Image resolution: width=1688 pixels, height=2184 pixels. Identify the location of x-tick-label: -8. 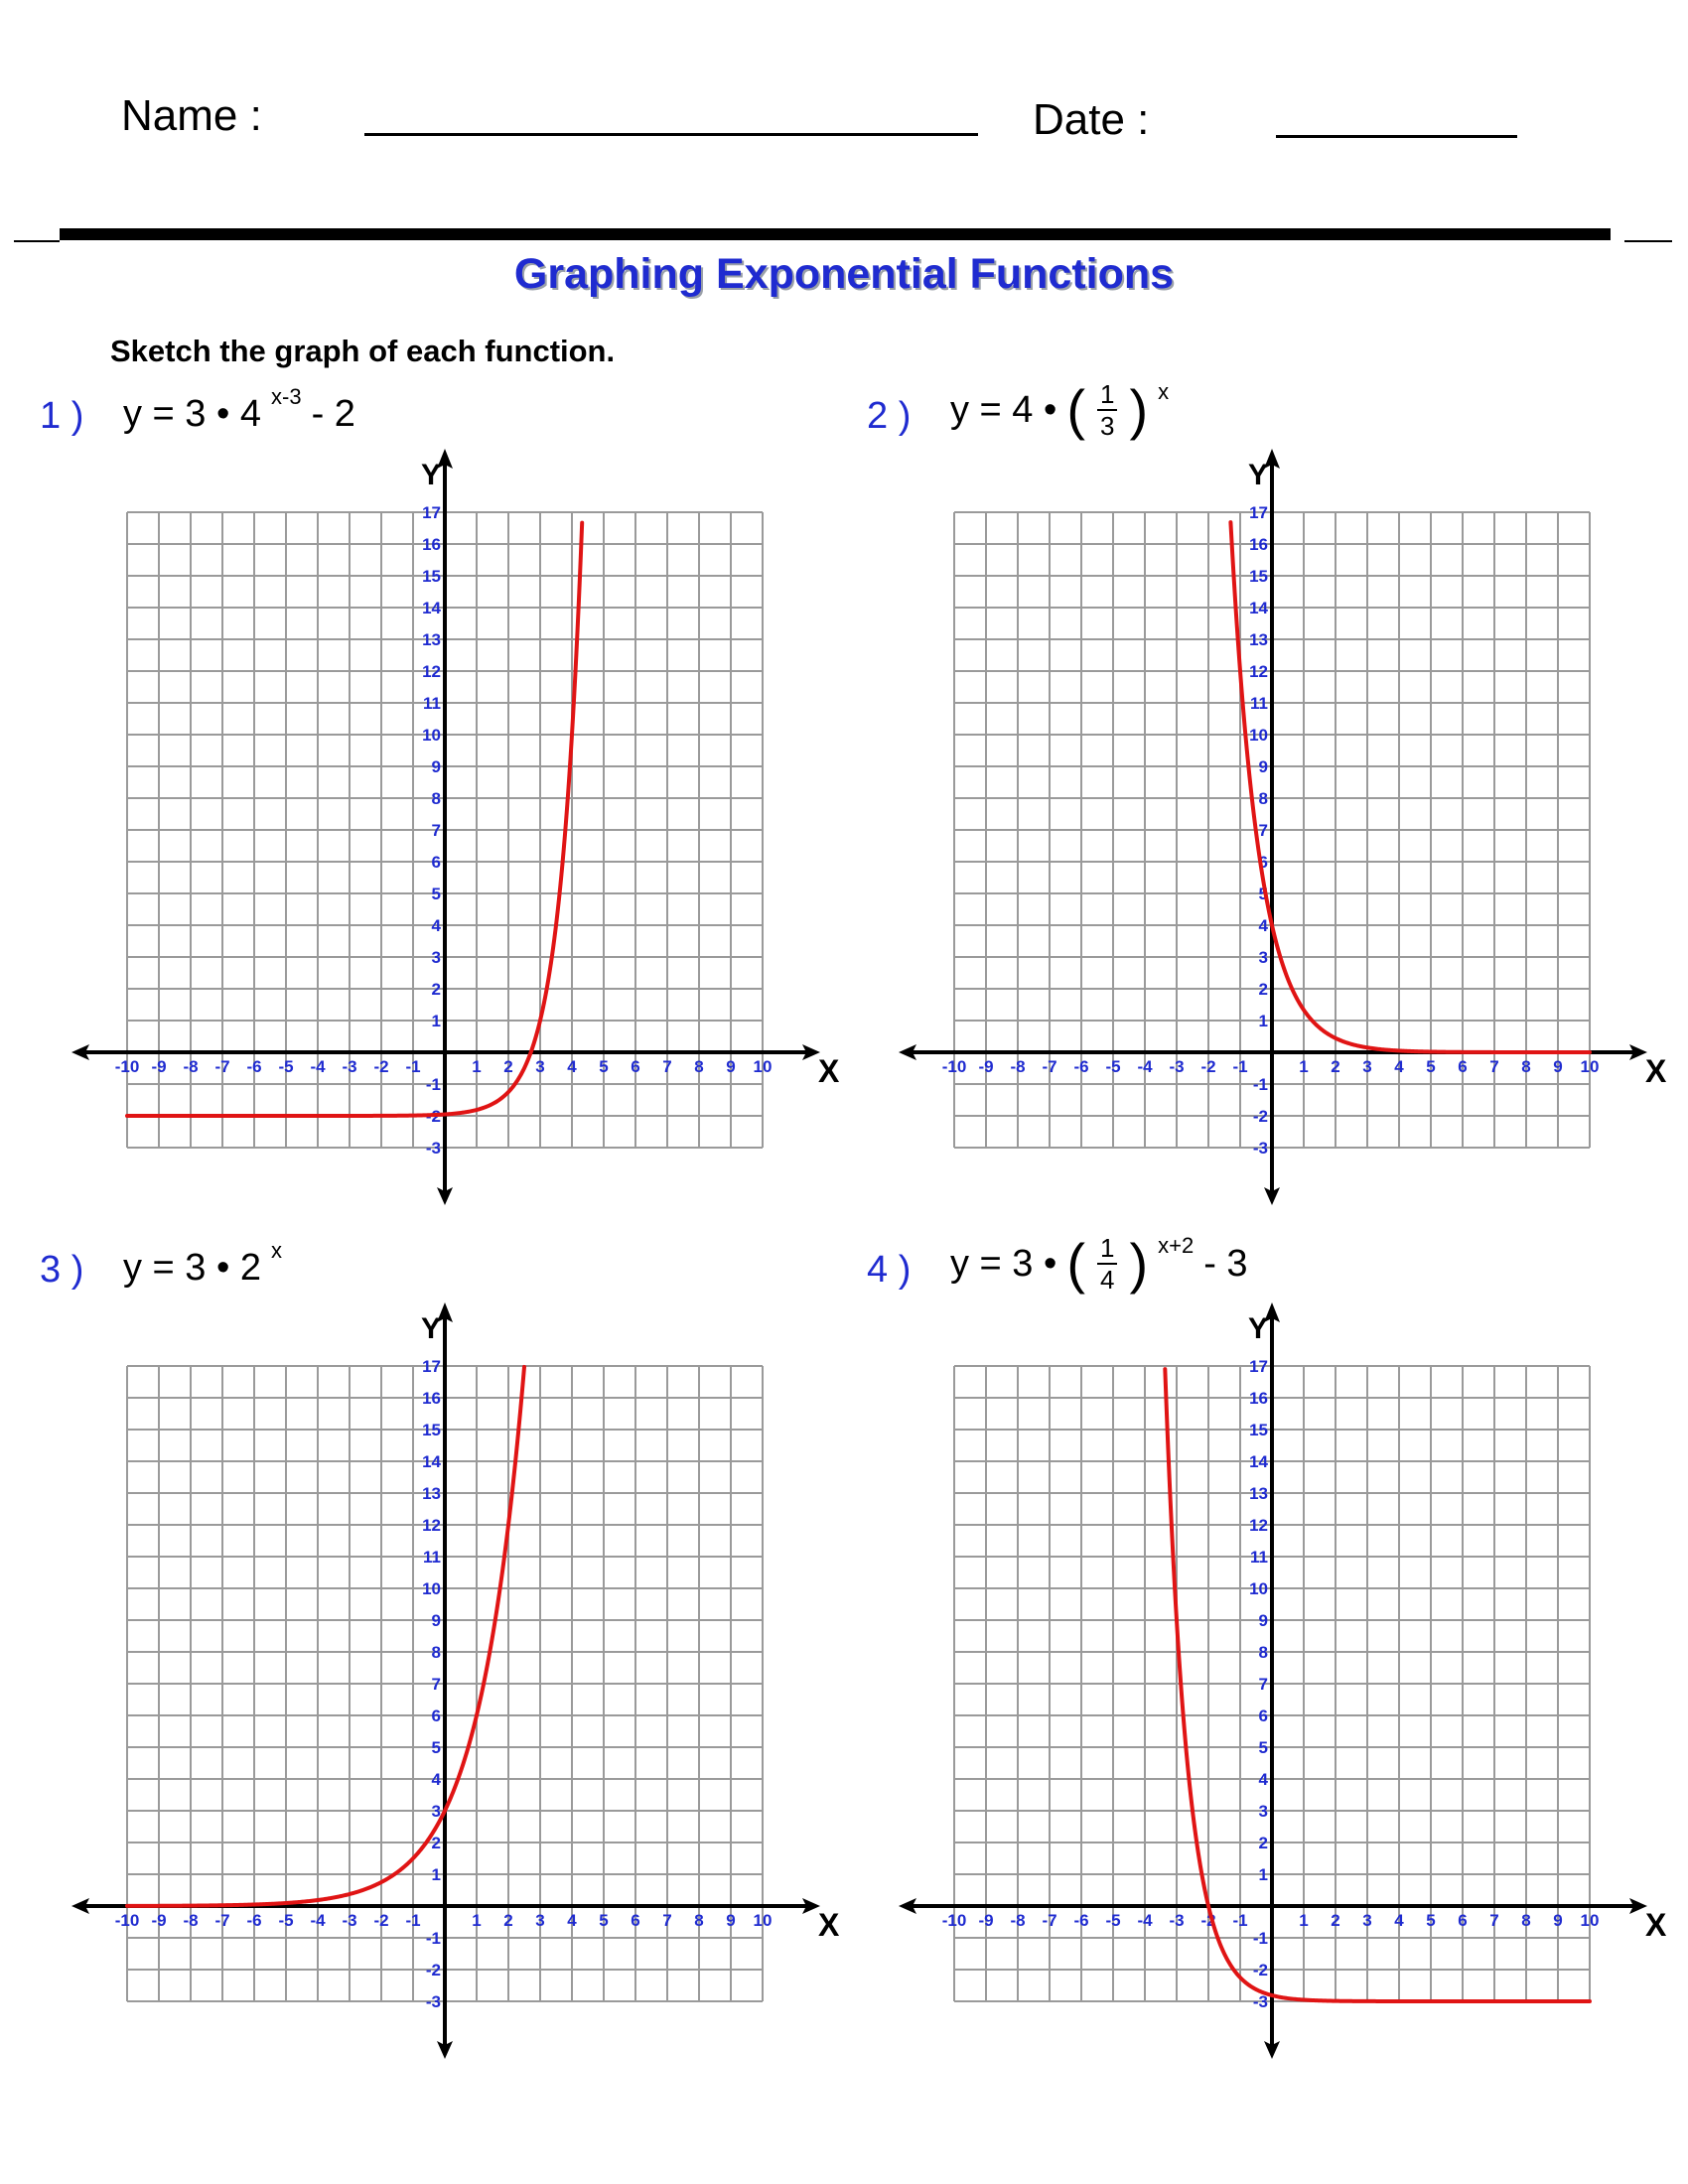
(1017, 1066).